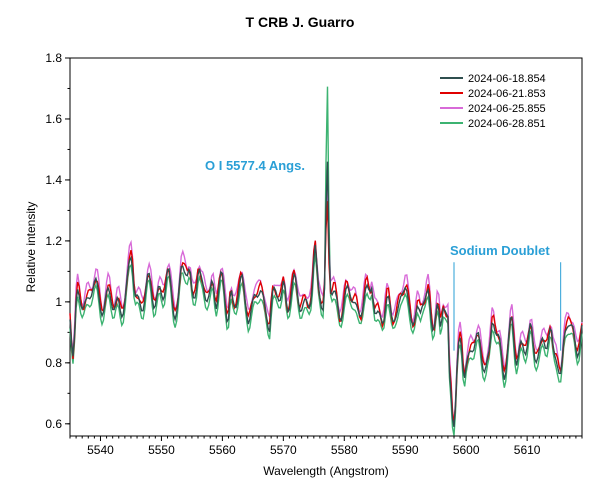 This screenshot has height=500, width=600. I want to click on x-axis: 5540 5550 5560 5570 5580 5590 5600 5610, so click(326, 446).